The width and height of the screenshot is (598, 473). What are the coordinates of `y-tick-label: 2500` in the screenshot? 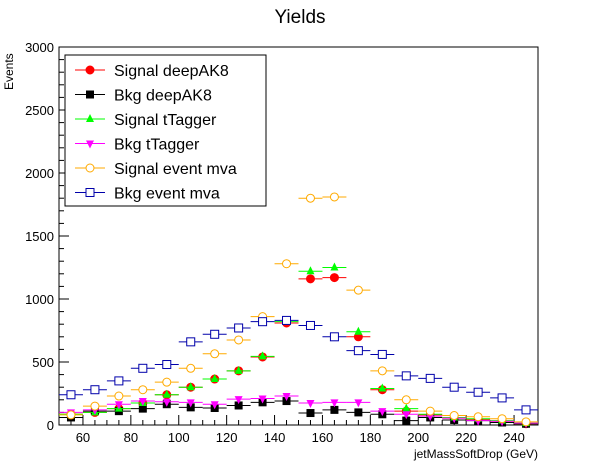 It's located at (39, 110).